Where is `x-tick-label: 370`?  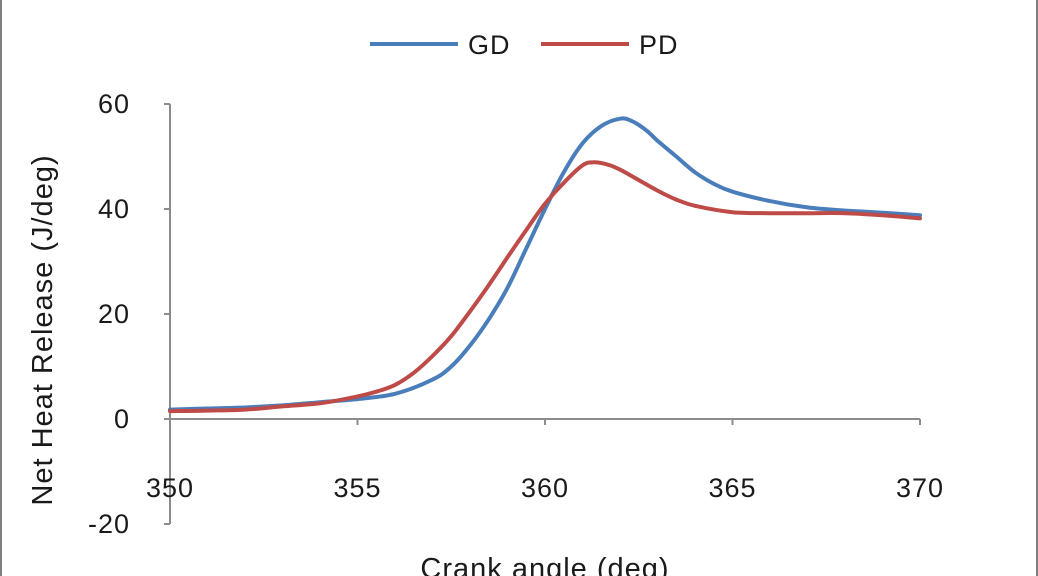
x-tick-label: 370 is located at coordinates (920, 488).